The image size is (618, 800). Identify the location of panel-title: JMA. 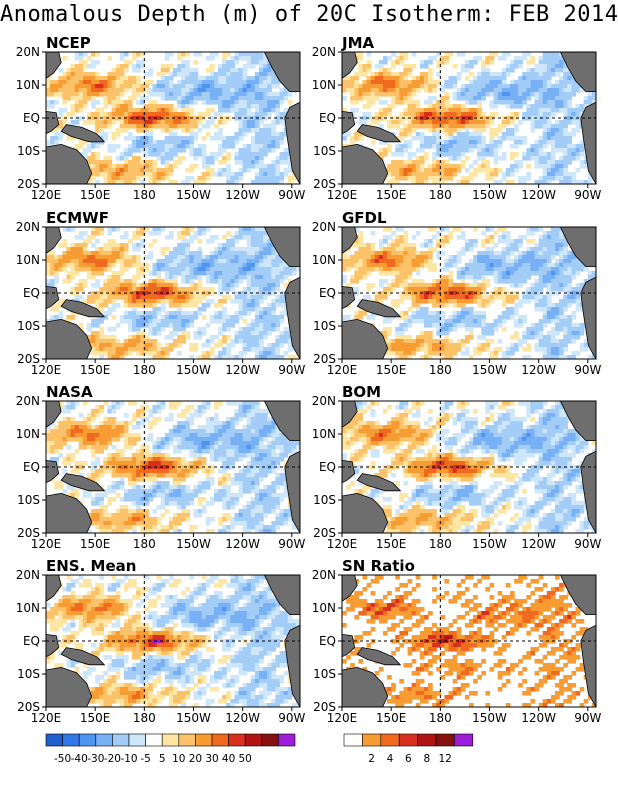
(358, 43).